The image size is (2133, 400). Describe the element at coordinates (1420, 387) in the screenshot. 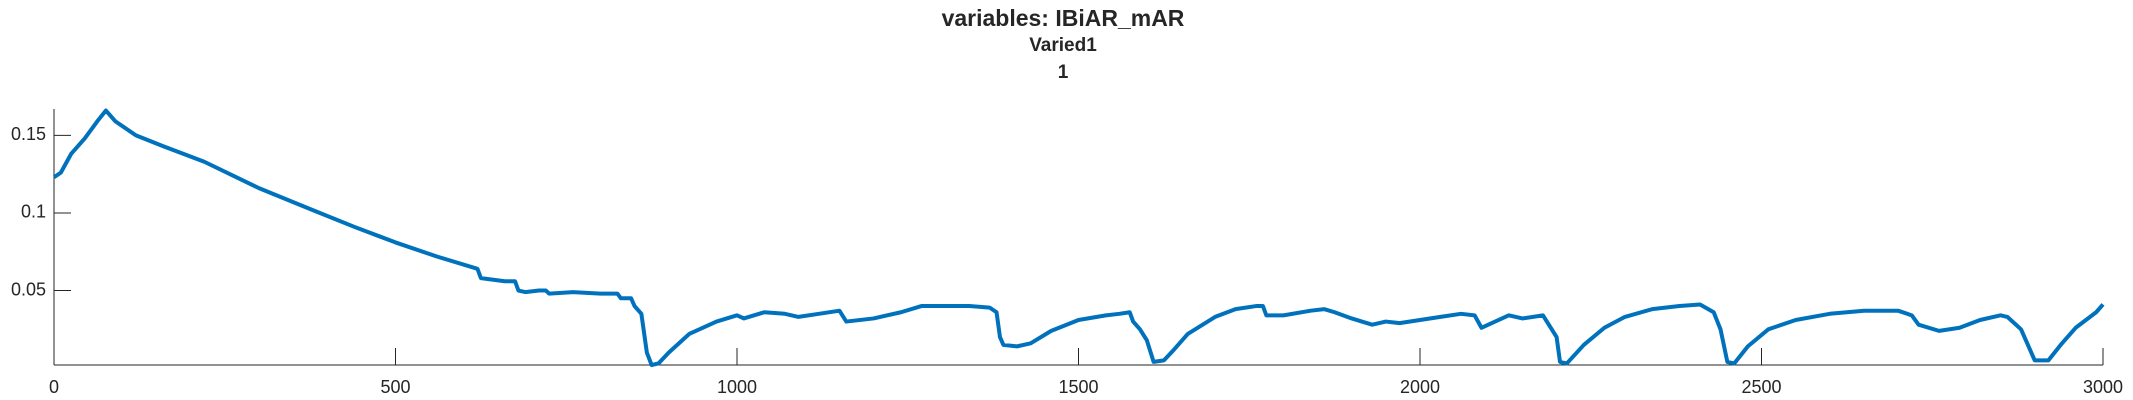

I see `x-tick-label: 2000` at that location.